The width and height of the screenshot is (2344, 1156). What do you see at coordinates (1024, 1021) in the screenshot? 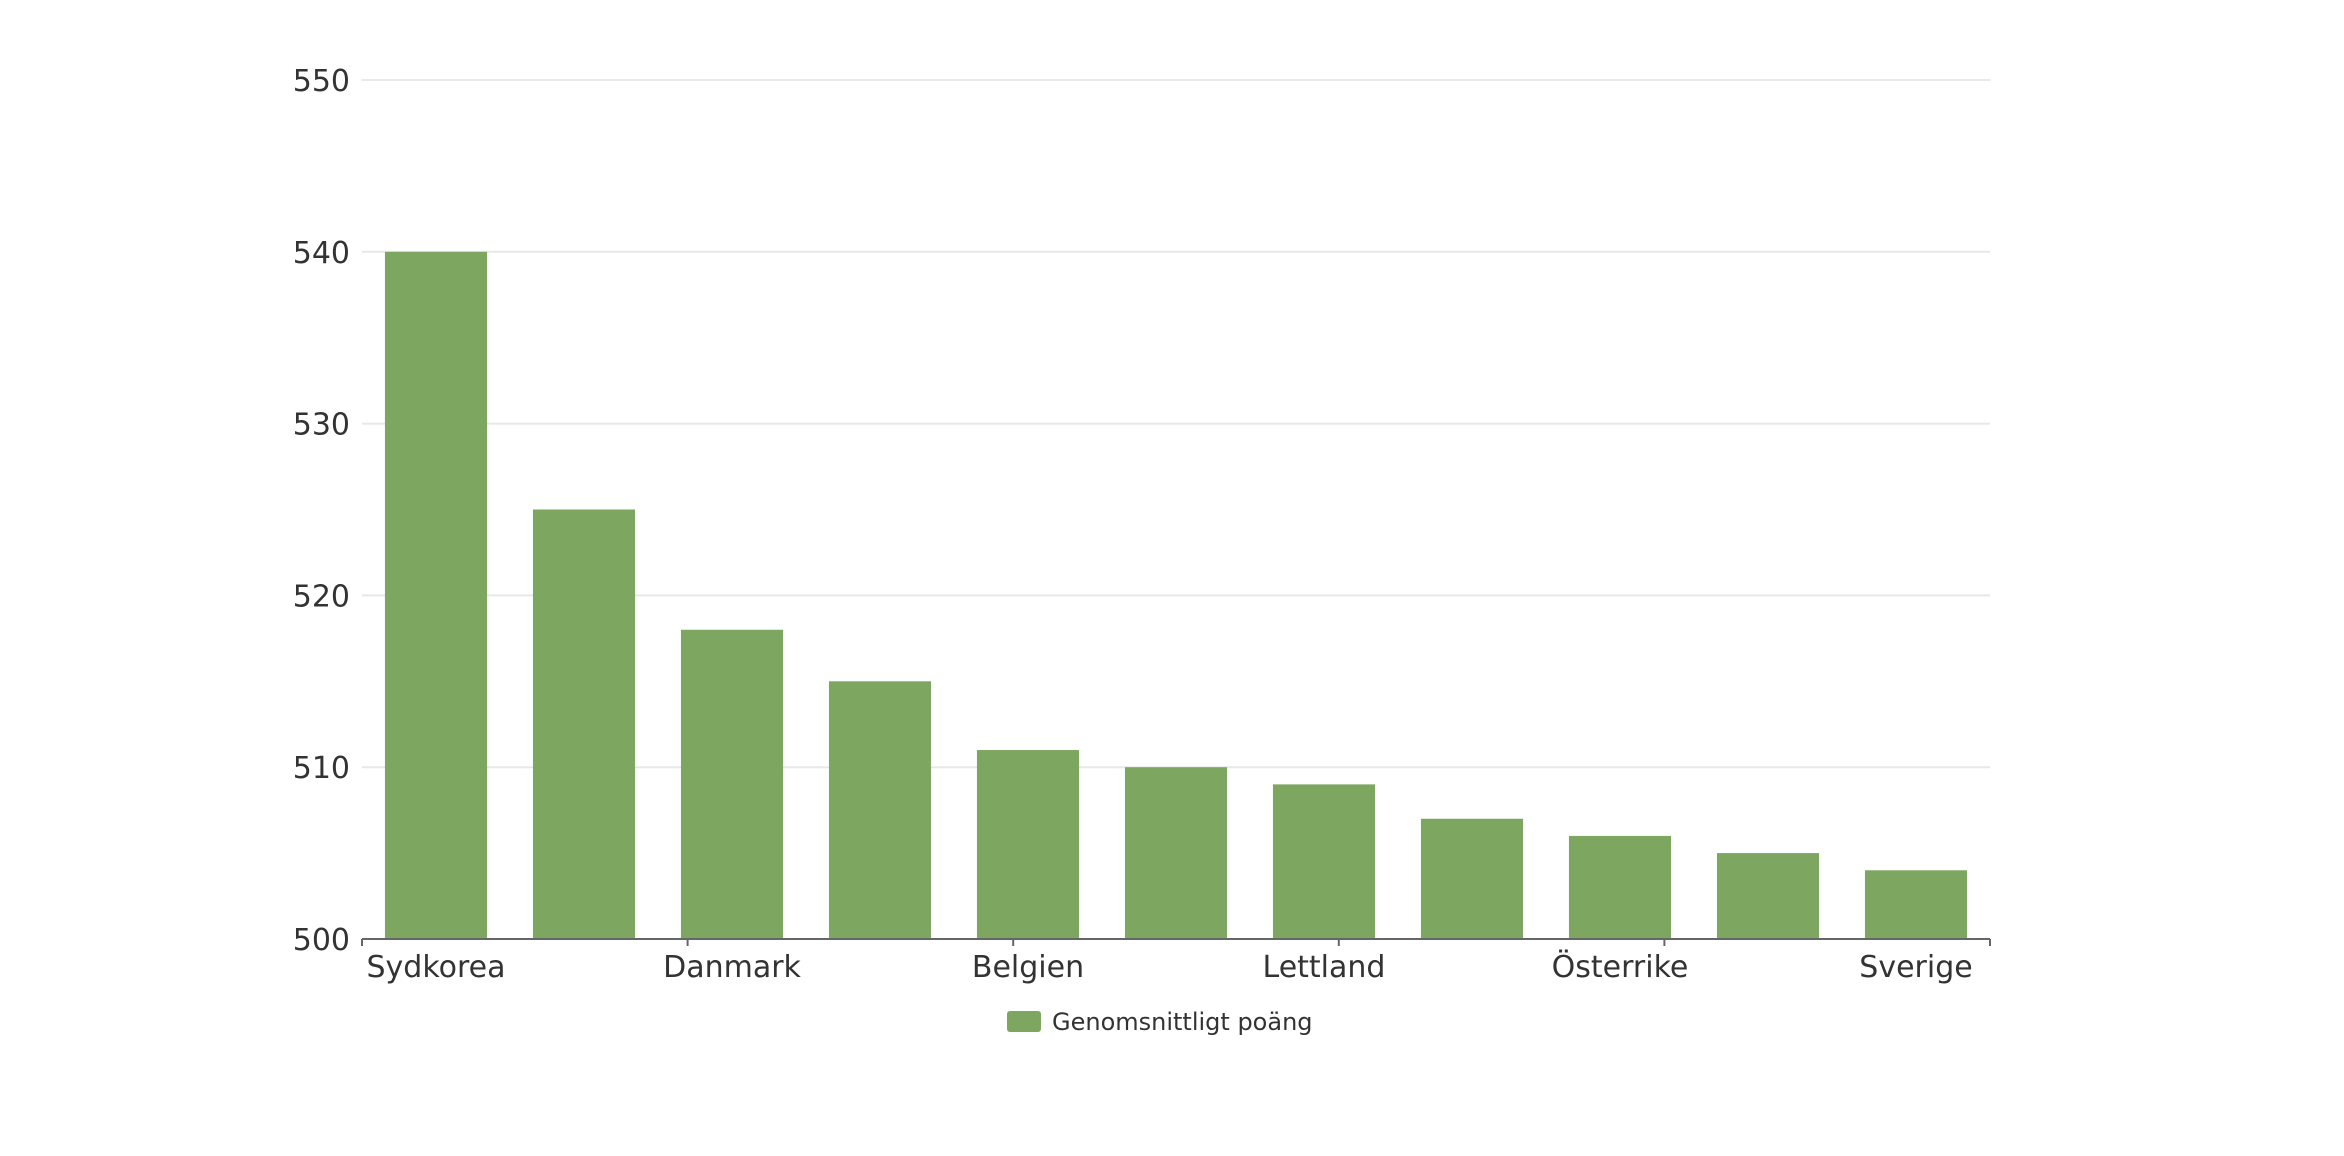
I see `legend-swatch` at bounding box center [1024, 1021].